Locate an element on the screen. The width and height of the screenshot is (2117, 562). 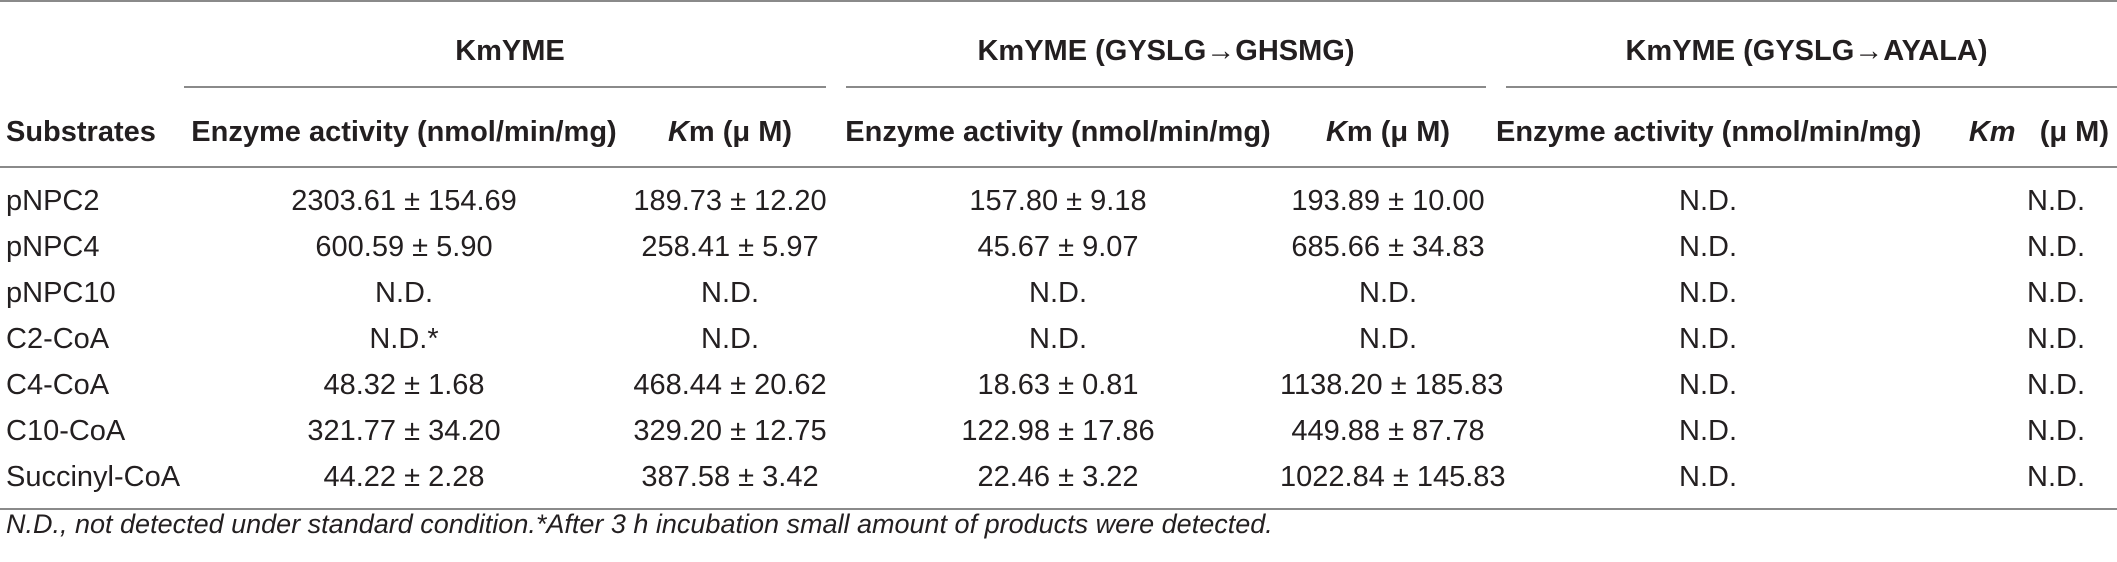
substrate-cell: pNPC10 is located at coordinates (61, 292).